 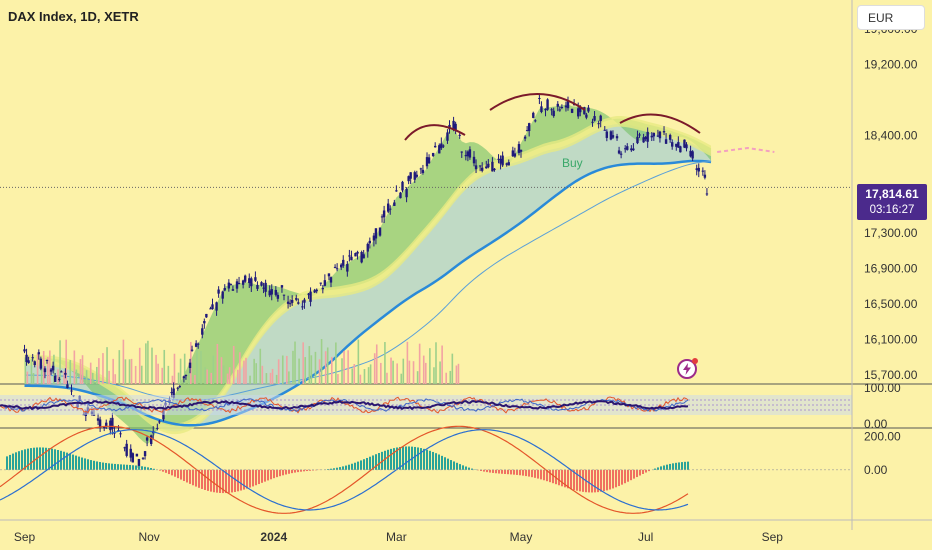 What do you see at coordinates (891, 340) in the screenshot?
I see `price-tick-label: 16,100.00` at bounding box center [891, 340].